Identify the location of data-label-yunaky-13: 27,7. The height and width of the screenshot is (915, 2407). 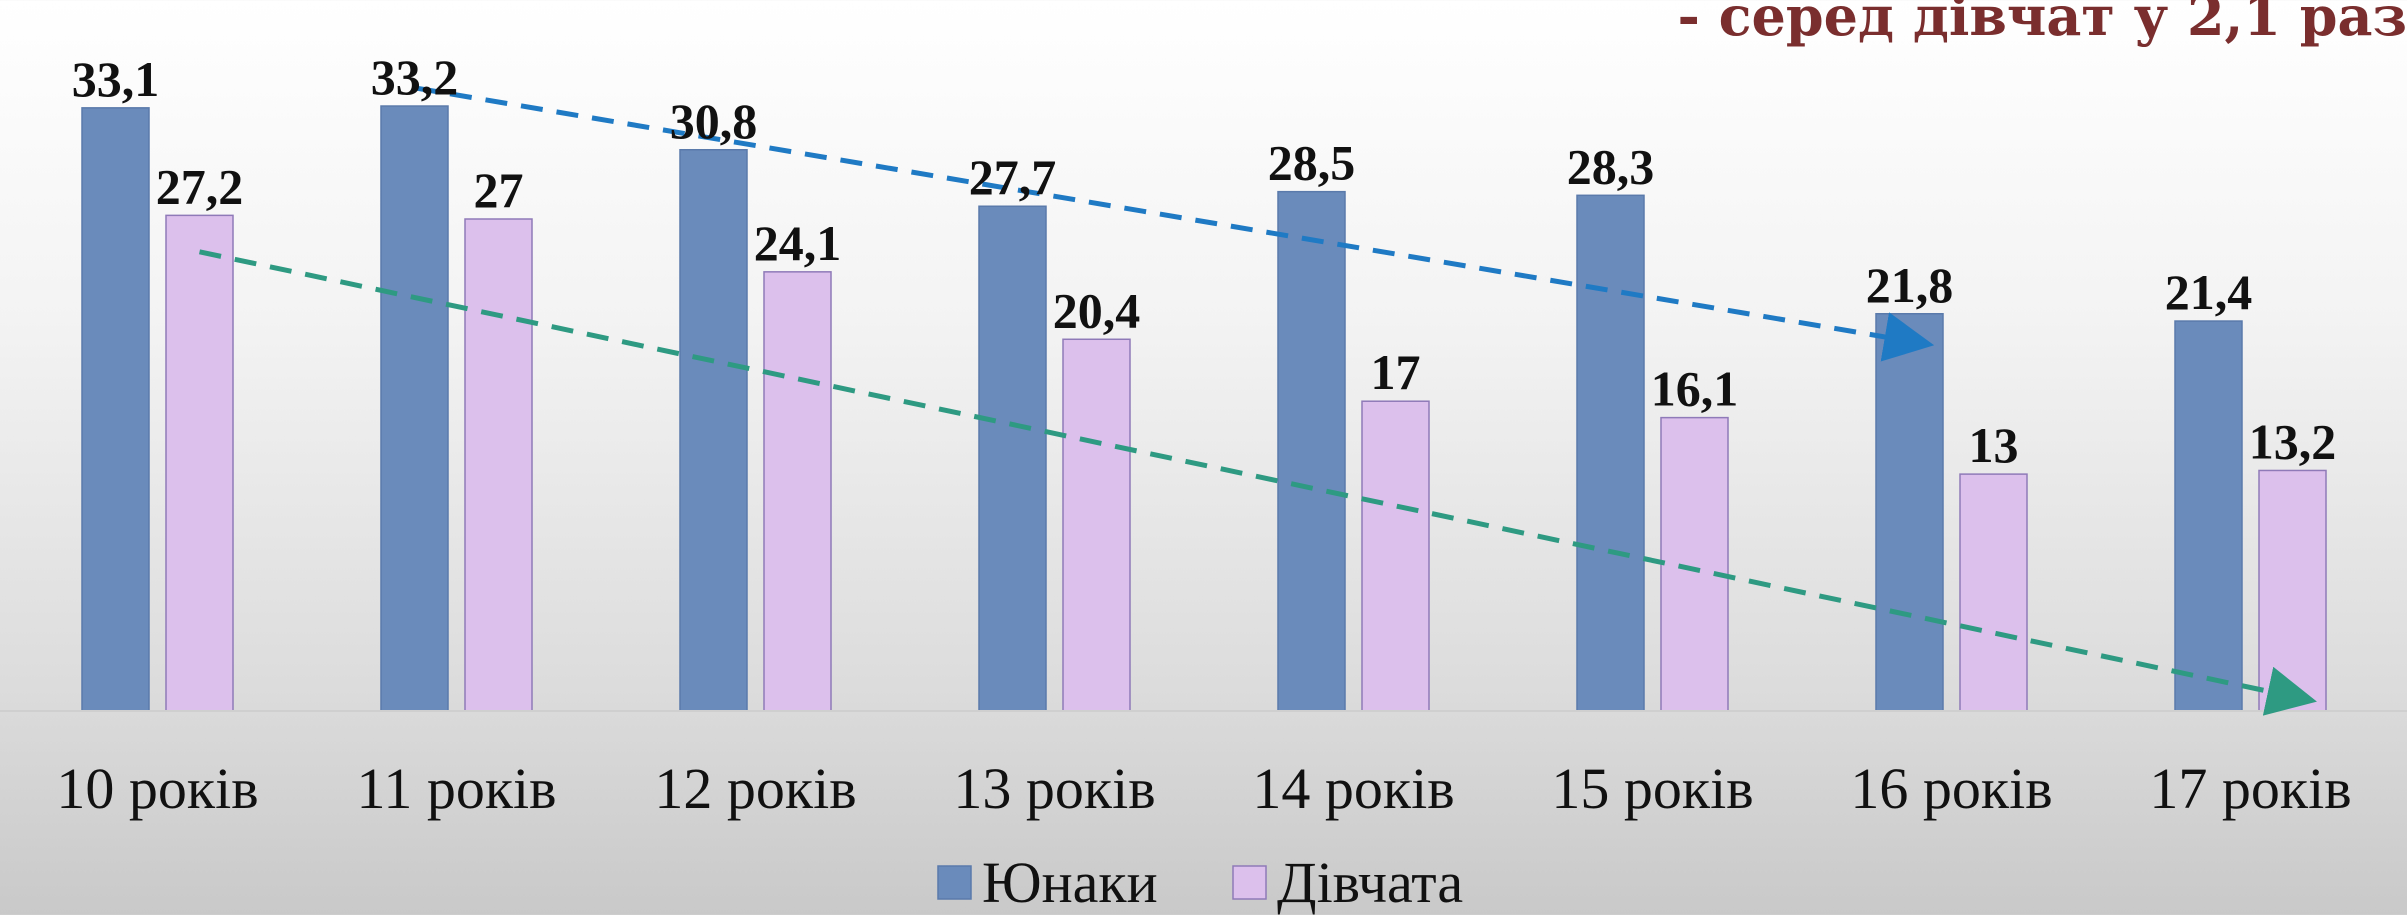
(1013, 177).